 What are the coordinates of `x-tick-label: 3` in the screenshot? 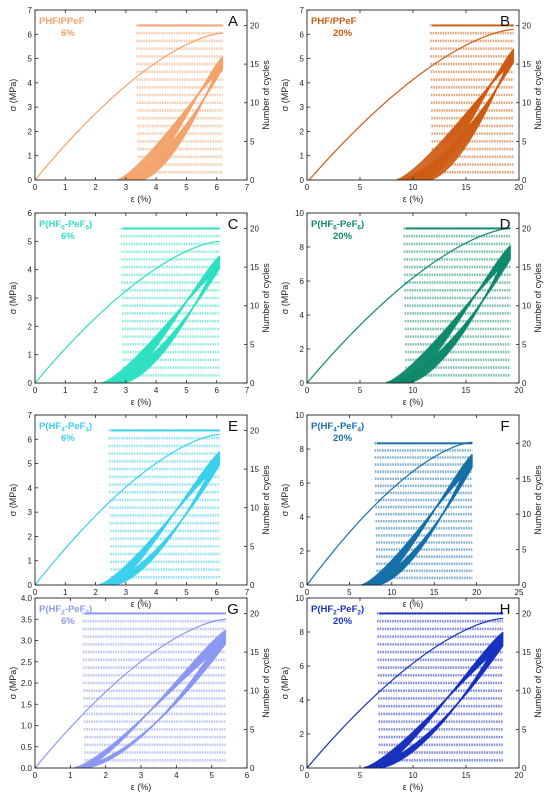 It's located at (126, 187).